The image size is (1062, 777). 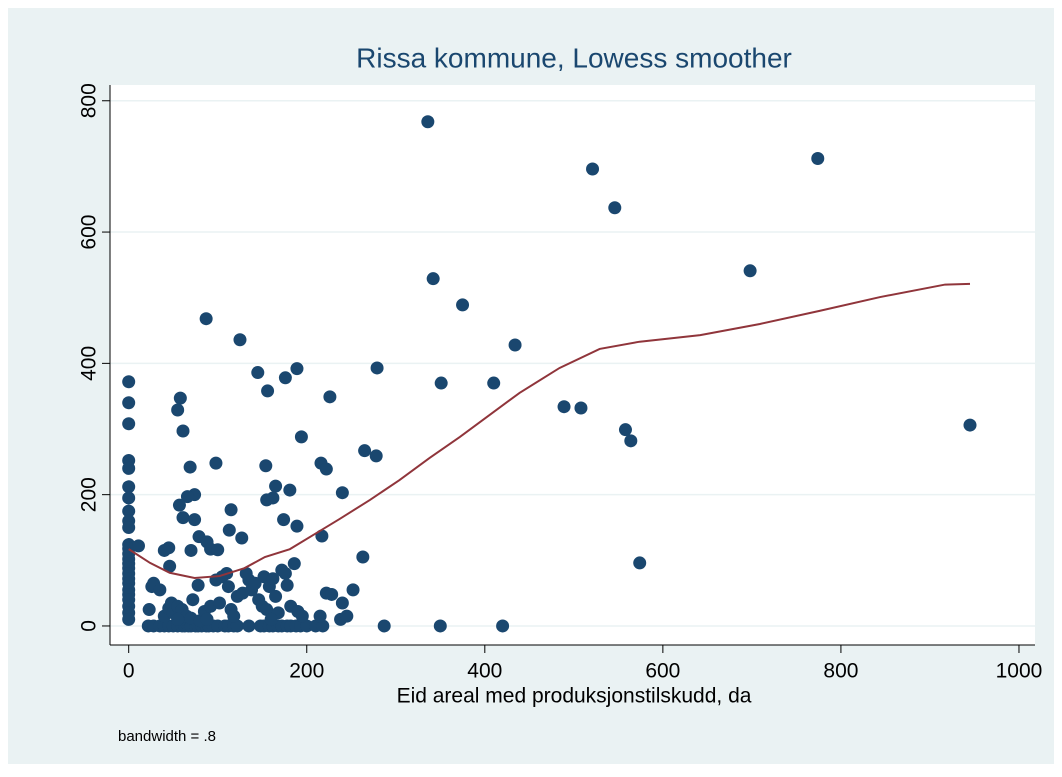 What do you see at coordinates (89, 100) in the screenshot?
I see `y-tick-label: 800` at bounding box center [89, 100].